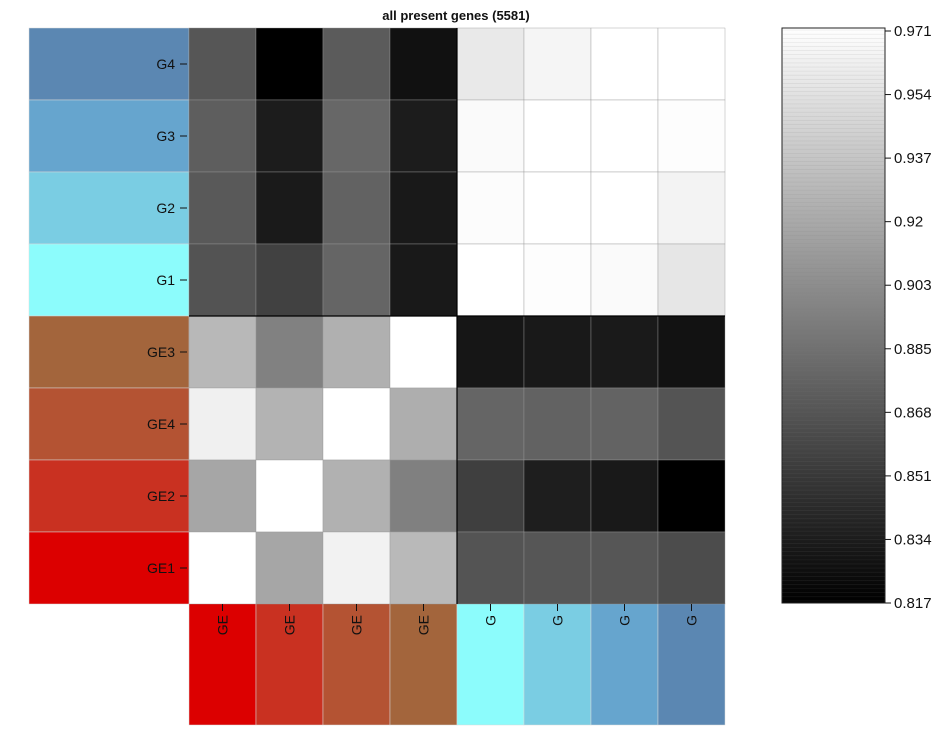 This screenshot has width=941, height=754. What do you see at coordinates (908, 222) in the screenshot?
I see `colorbar-tick-label: 0.92` at bounding box center [908, 222].